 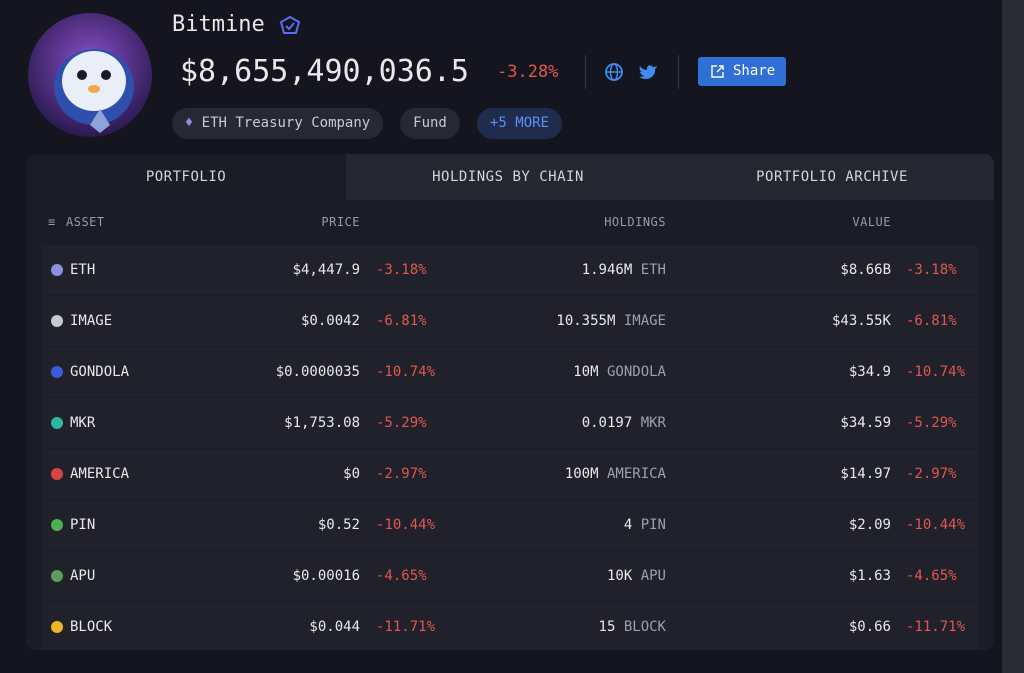 What do you see at coordinates (430, 123) in the screenshot?
I see `tag: Fund` at bounding box center [430, 123].